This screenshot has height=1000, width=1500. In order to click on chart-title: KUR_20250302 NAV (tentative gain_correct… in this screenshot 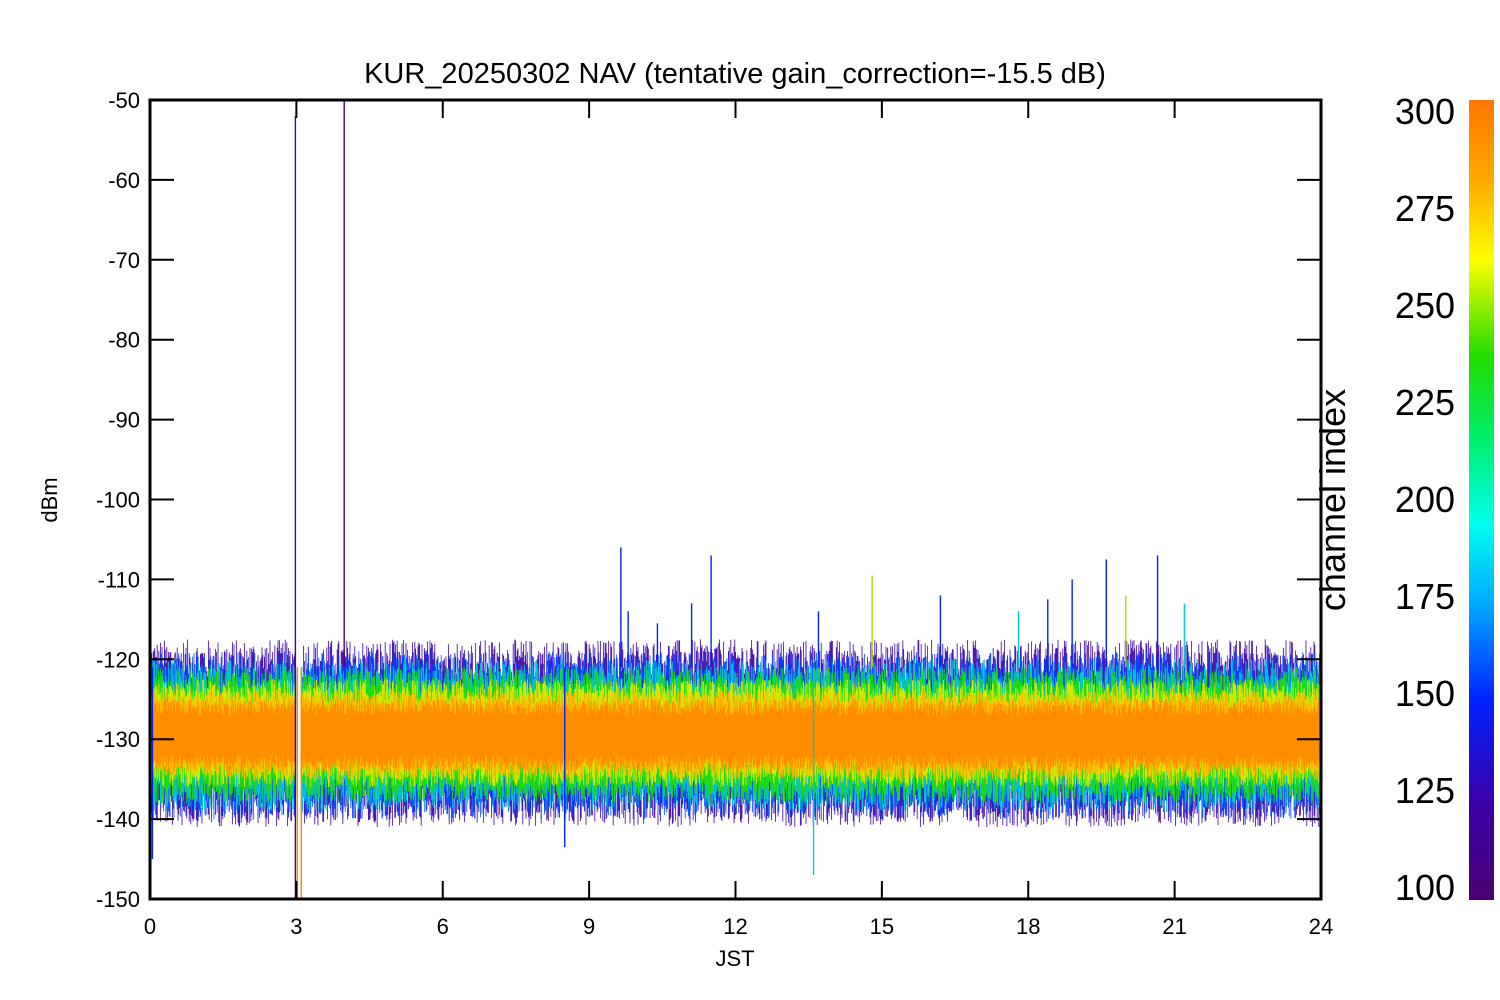, I will do `click(735, 74)`.